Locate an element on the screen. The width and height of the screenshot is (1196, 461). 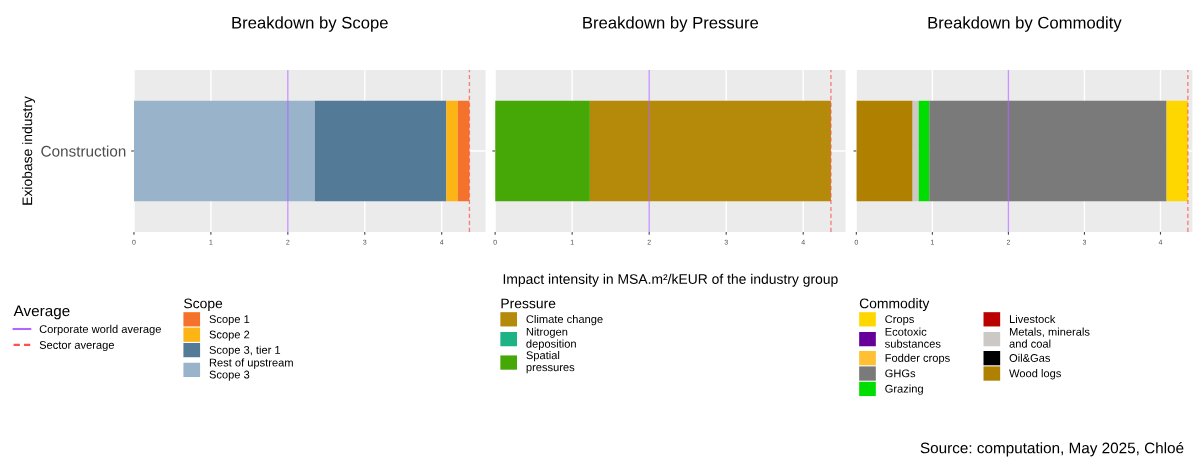
legend-label: Crops is located at coordinates (899, 320).